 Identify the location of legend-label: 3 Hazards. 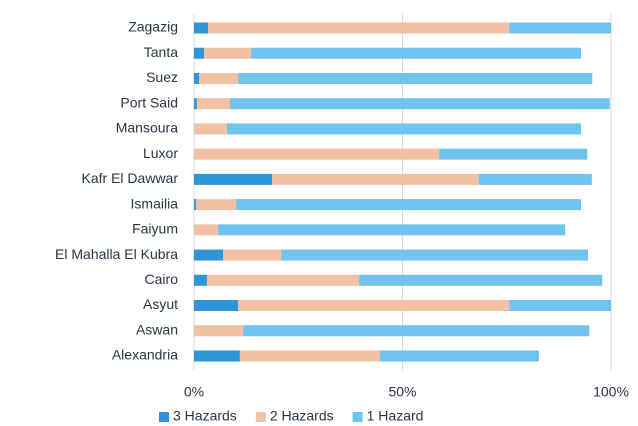
(205, 416).